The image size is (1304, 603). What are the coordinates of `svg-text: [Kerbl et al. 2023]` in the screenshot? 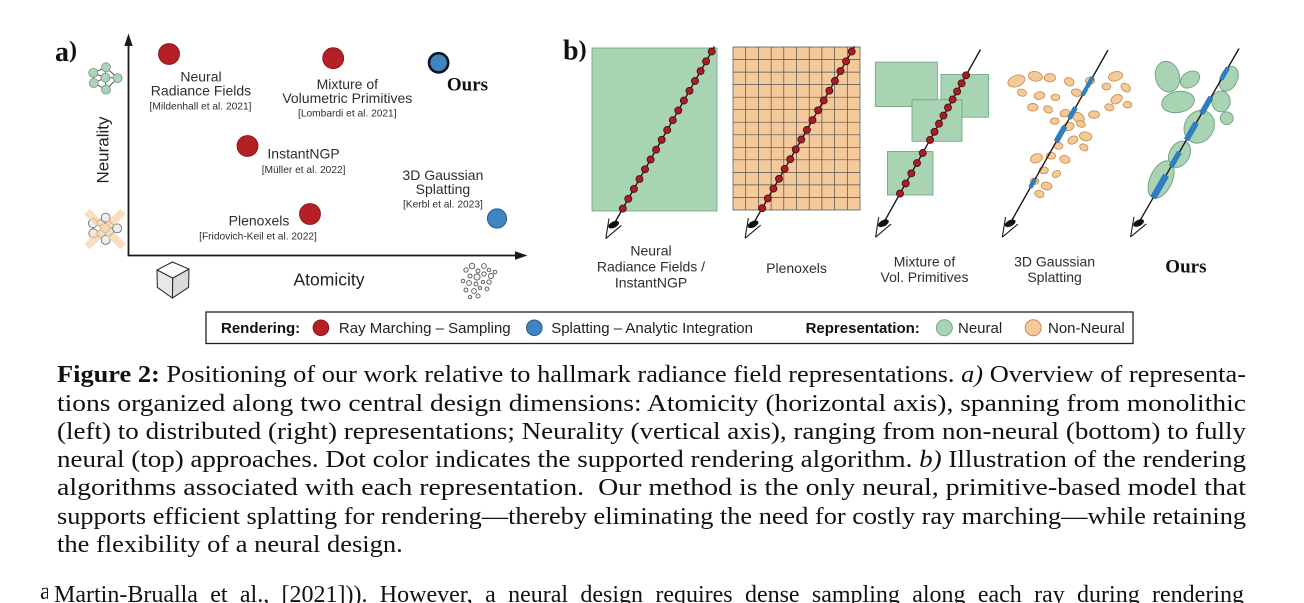 It's located at (443, 205).